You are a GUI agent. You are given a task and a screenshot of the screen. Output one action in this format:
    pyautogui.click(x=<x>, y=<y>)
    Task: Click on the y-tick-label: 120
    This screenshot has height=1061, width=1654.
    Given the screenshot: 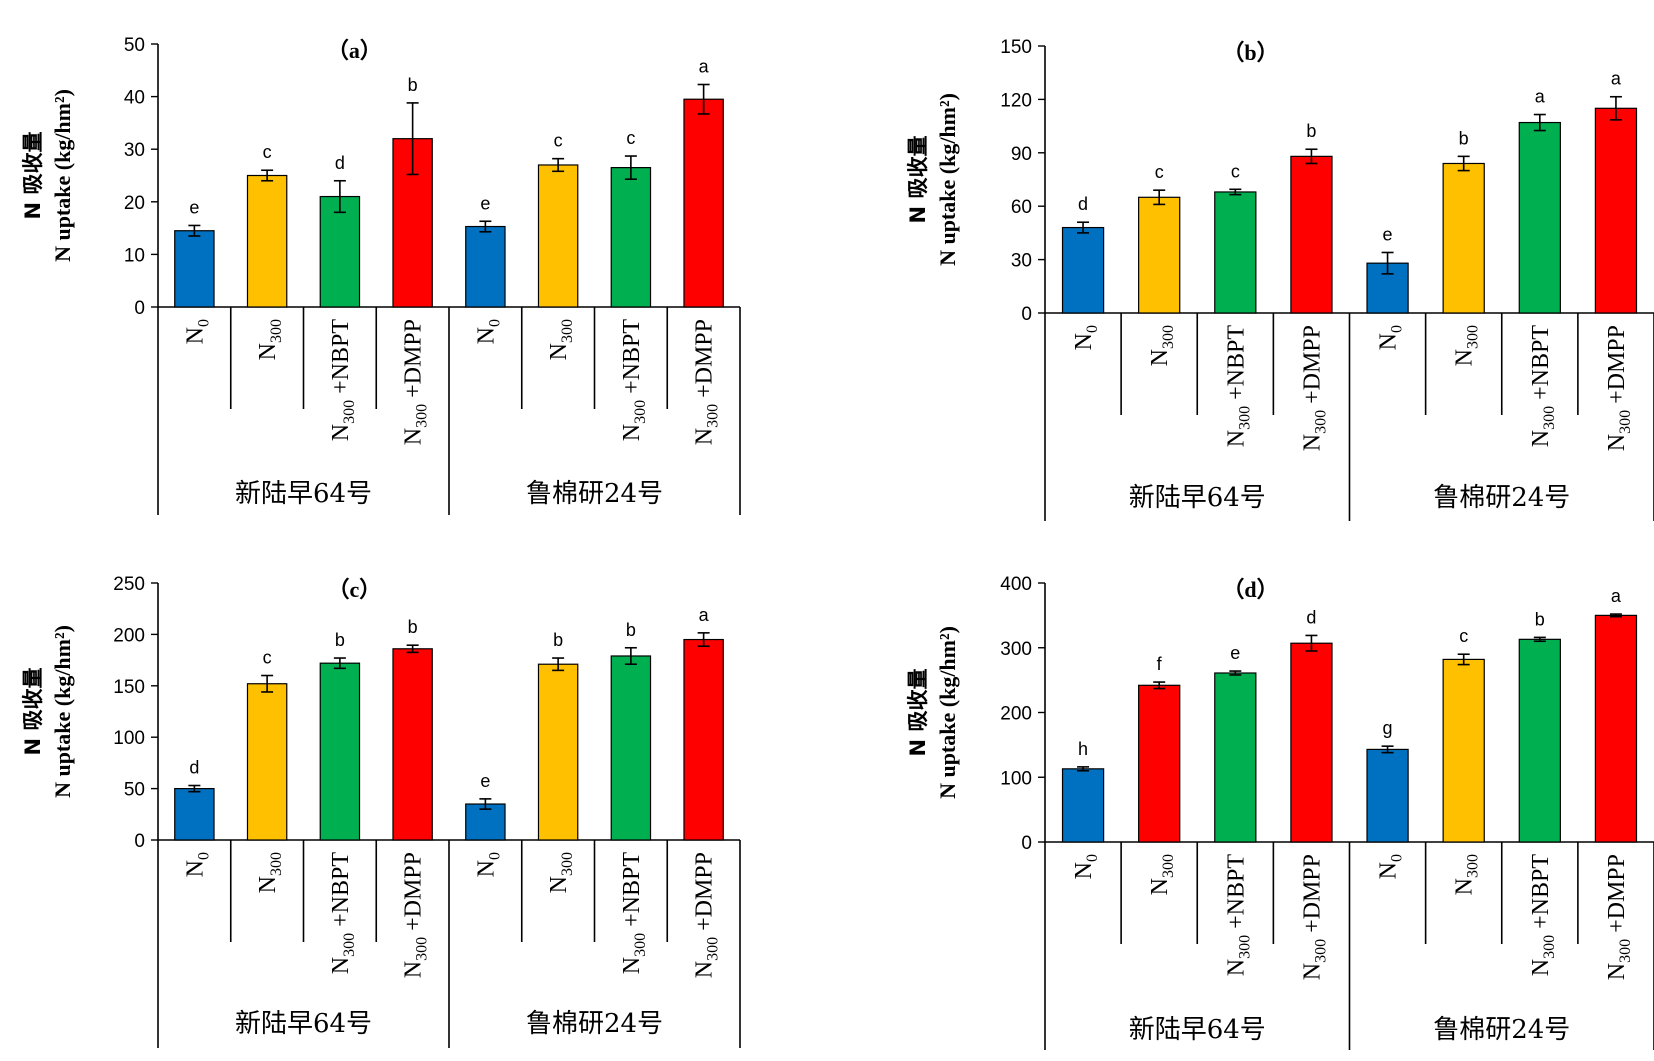 What is the action you would take?
    pyautogui.click(x=1016, y=100)
    